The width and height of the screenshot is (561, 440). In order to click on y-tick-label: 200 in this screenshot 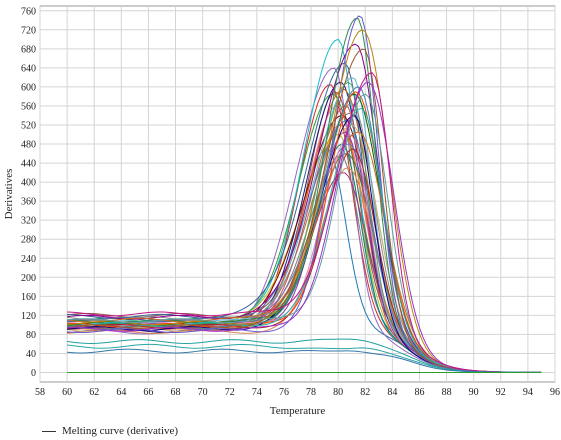, I will do `click(28, 278)`.